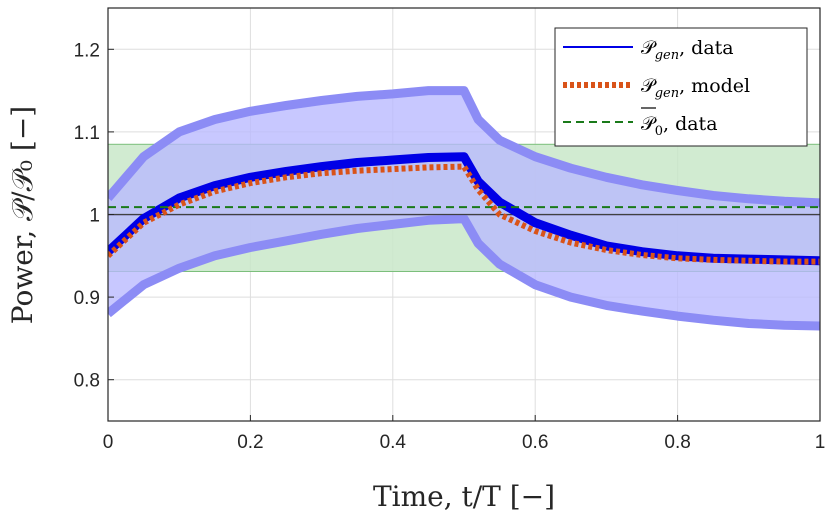 The image size is (830, 520). Describe the element at coordinates (535, 442) in the screenshot. I see `x-tick-label-3: 0.6` at that location.